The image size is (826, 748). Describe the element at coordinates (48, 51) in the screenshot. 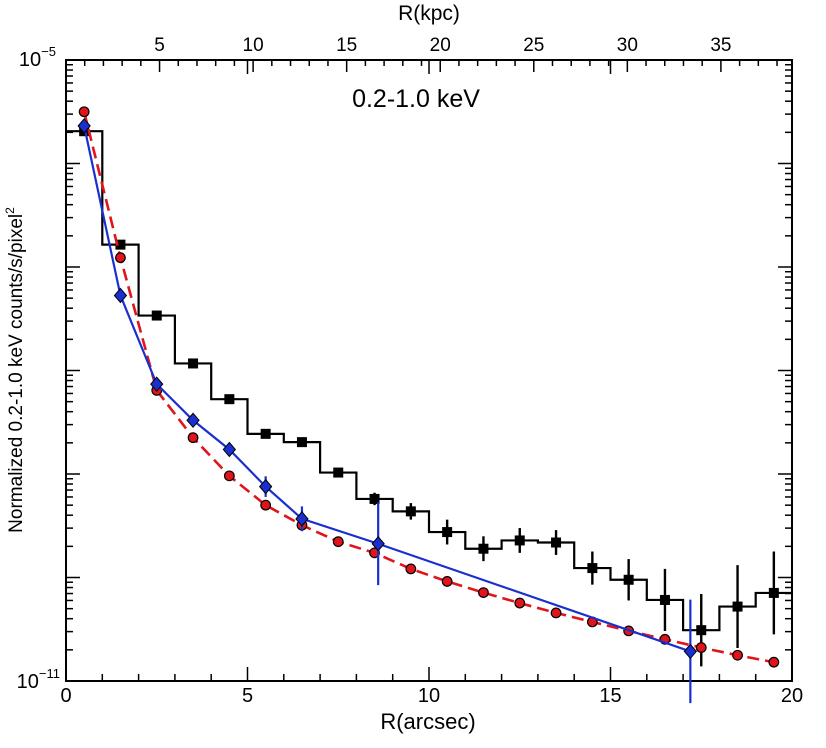

I see `y-tick-top-exp: −5` at that location.